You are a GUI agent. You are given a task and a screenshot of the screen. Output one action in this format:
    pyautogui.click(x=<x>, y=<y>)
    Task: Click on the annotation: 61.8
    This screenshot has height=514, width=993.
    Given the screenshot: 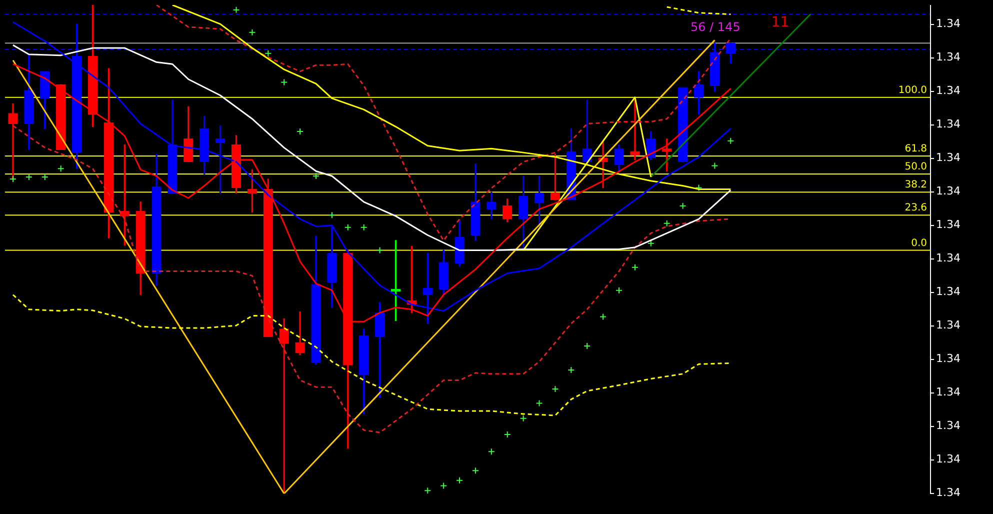 What is the action you would take?
    pyautogui.click(x=915, y=149)
    